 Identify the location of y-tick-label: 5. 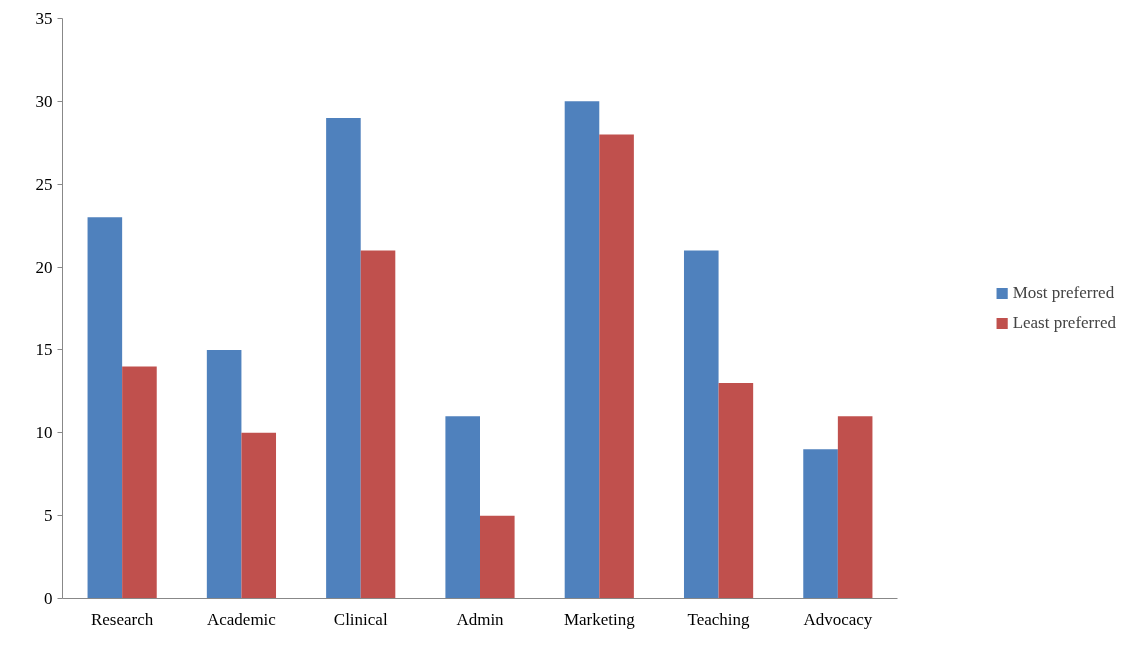
(48, 516).